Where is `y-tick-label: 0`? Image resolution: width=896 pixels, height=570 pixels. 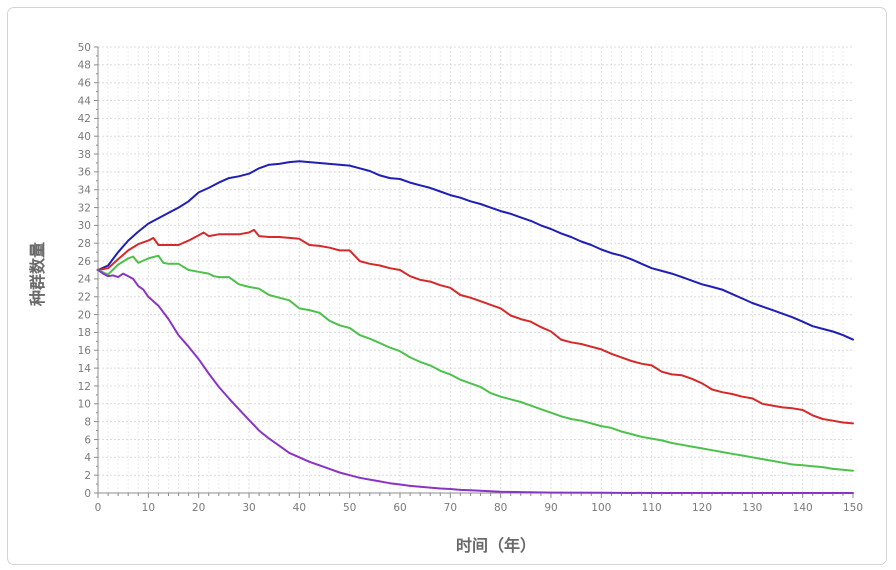 y-tick-label: 0 is located at coordinates (87, 494).